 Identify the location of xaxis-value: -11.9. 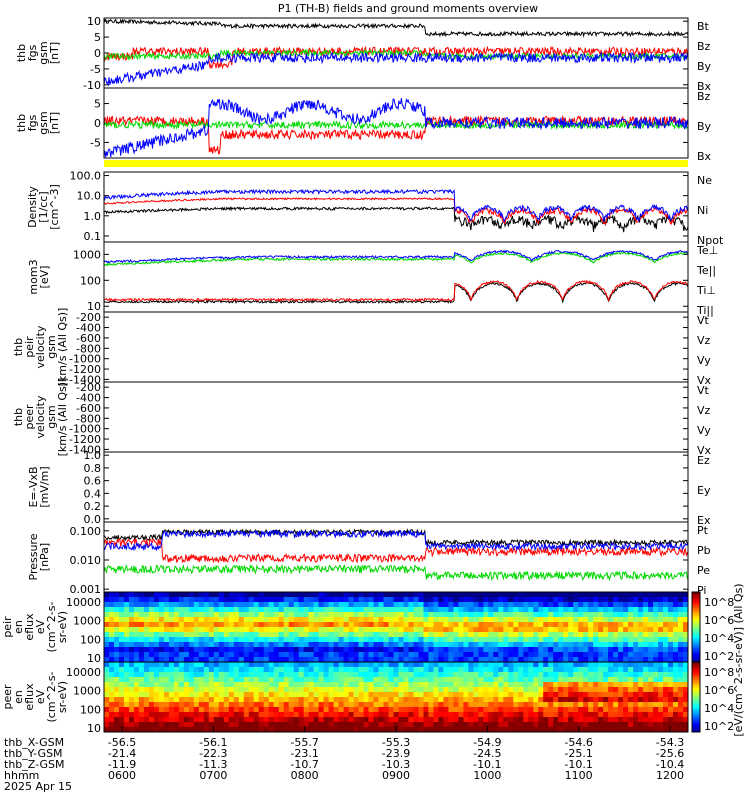
(122, 764).